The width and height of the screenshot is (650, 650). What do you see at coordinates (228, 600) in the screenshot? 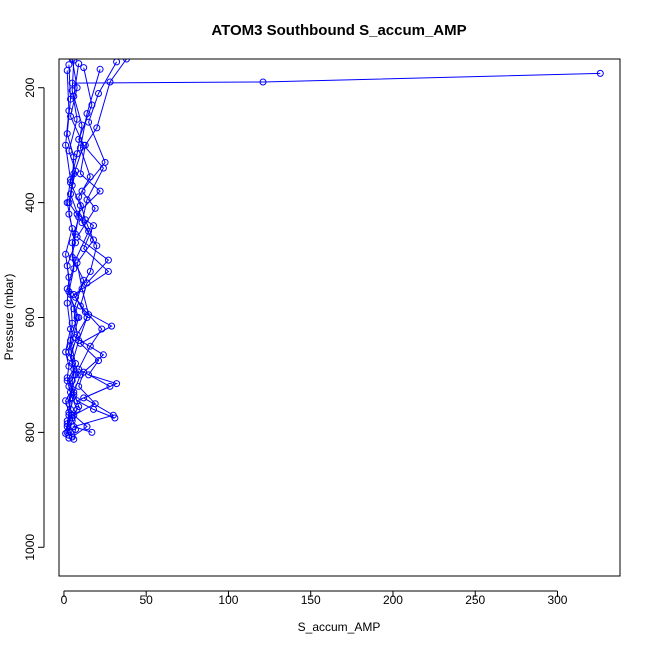
I see `x-tick-label: 100` at bounding box center [228, 600].